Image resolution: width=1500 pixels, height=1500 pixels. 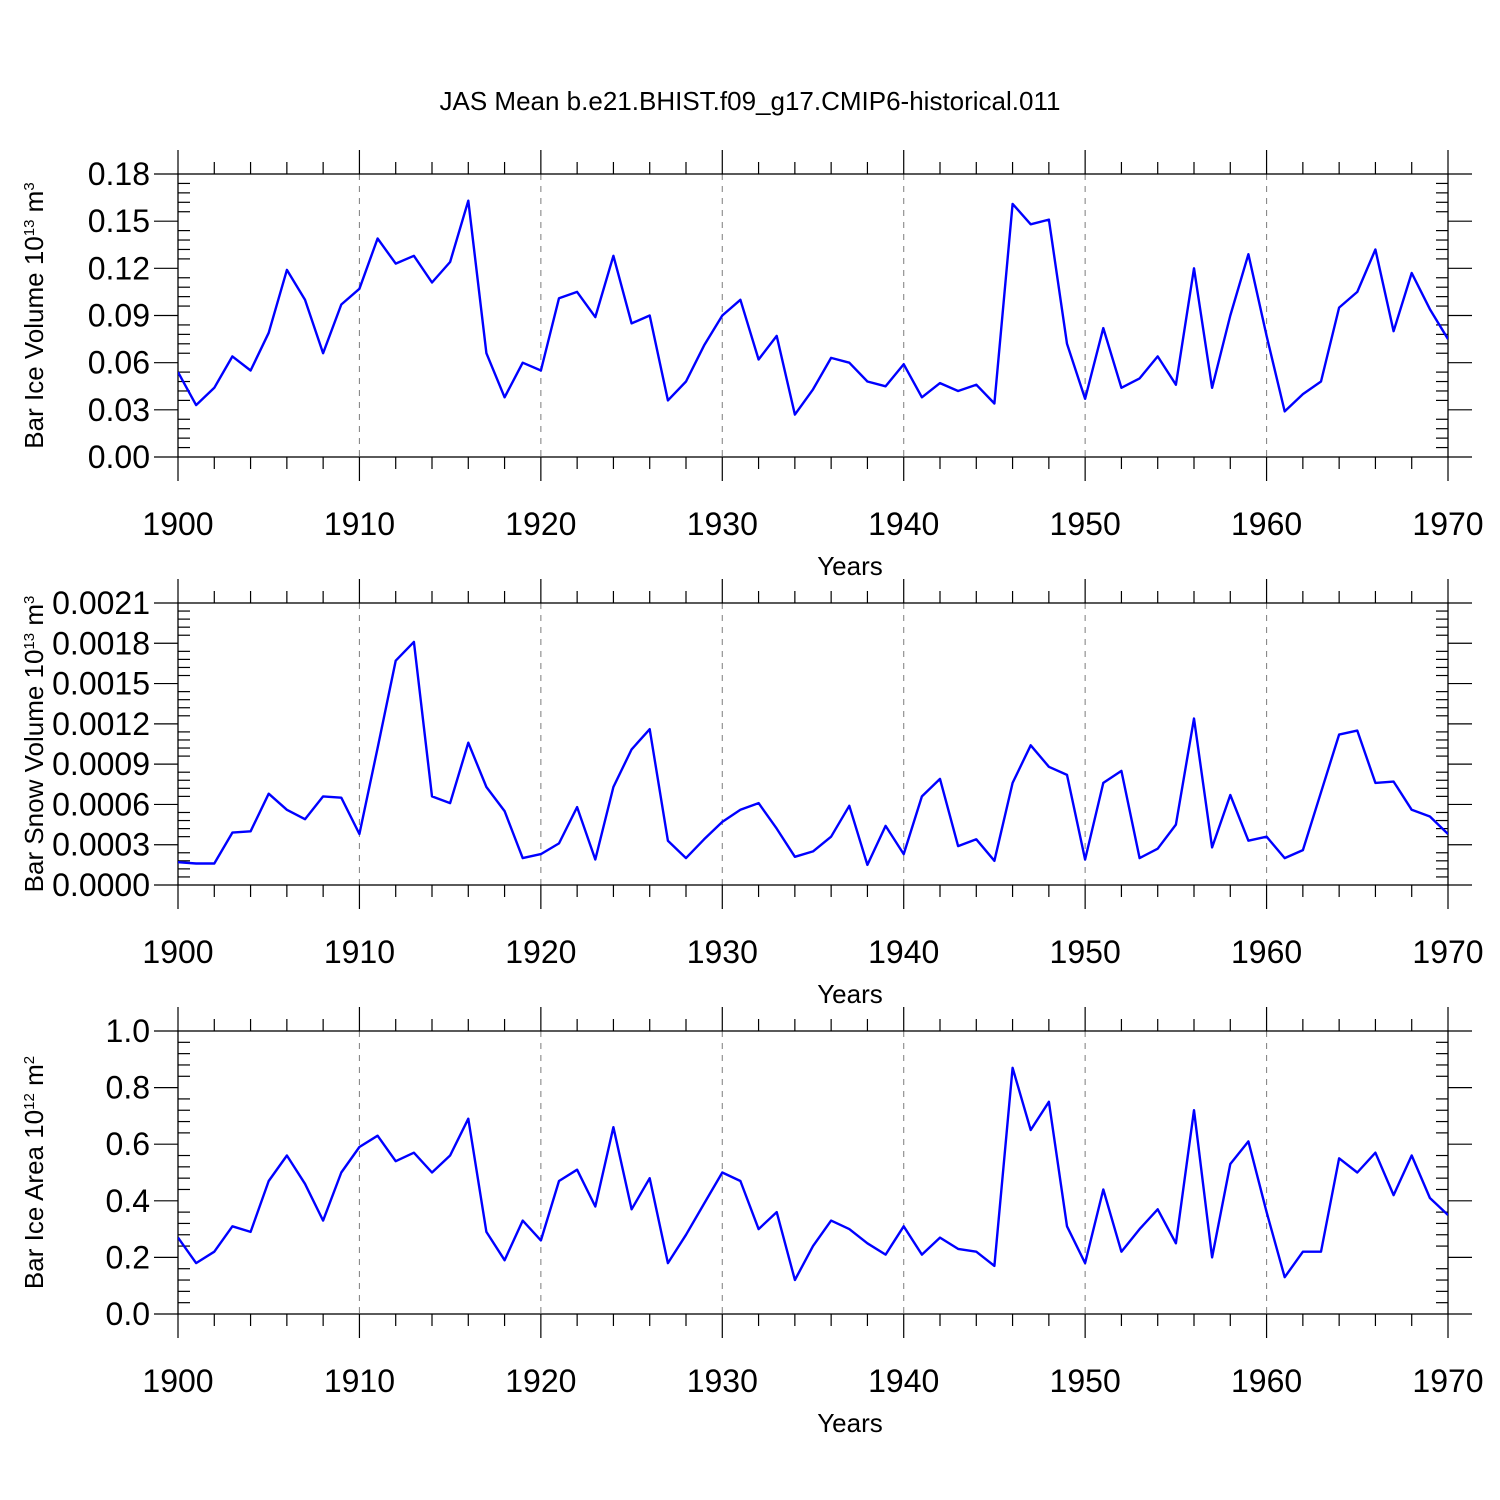 What do you see at coordinates (119, 363) in the screenshot?
I see `y-tick-label: 0.06` at bounding box center [119, 363].